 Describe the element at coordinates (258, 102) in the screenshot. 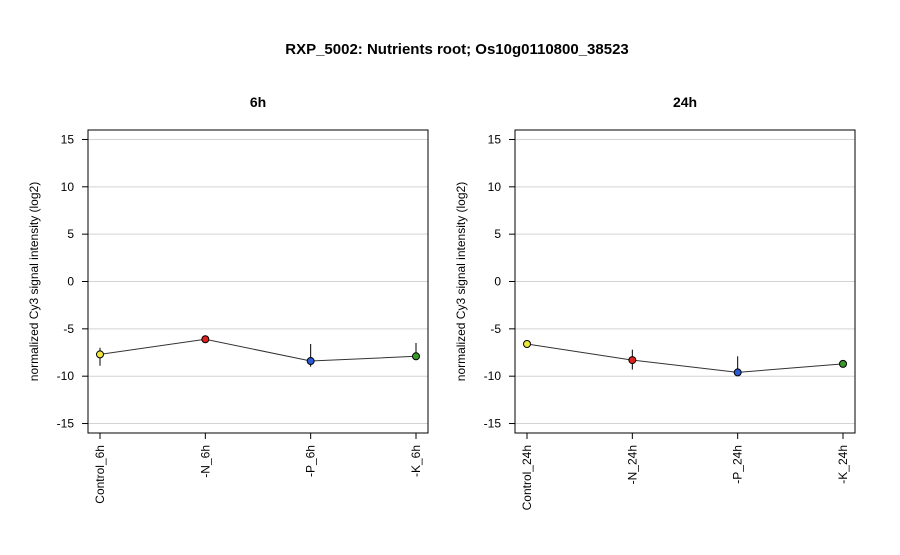

I see `panel-title: 6h` at that location.